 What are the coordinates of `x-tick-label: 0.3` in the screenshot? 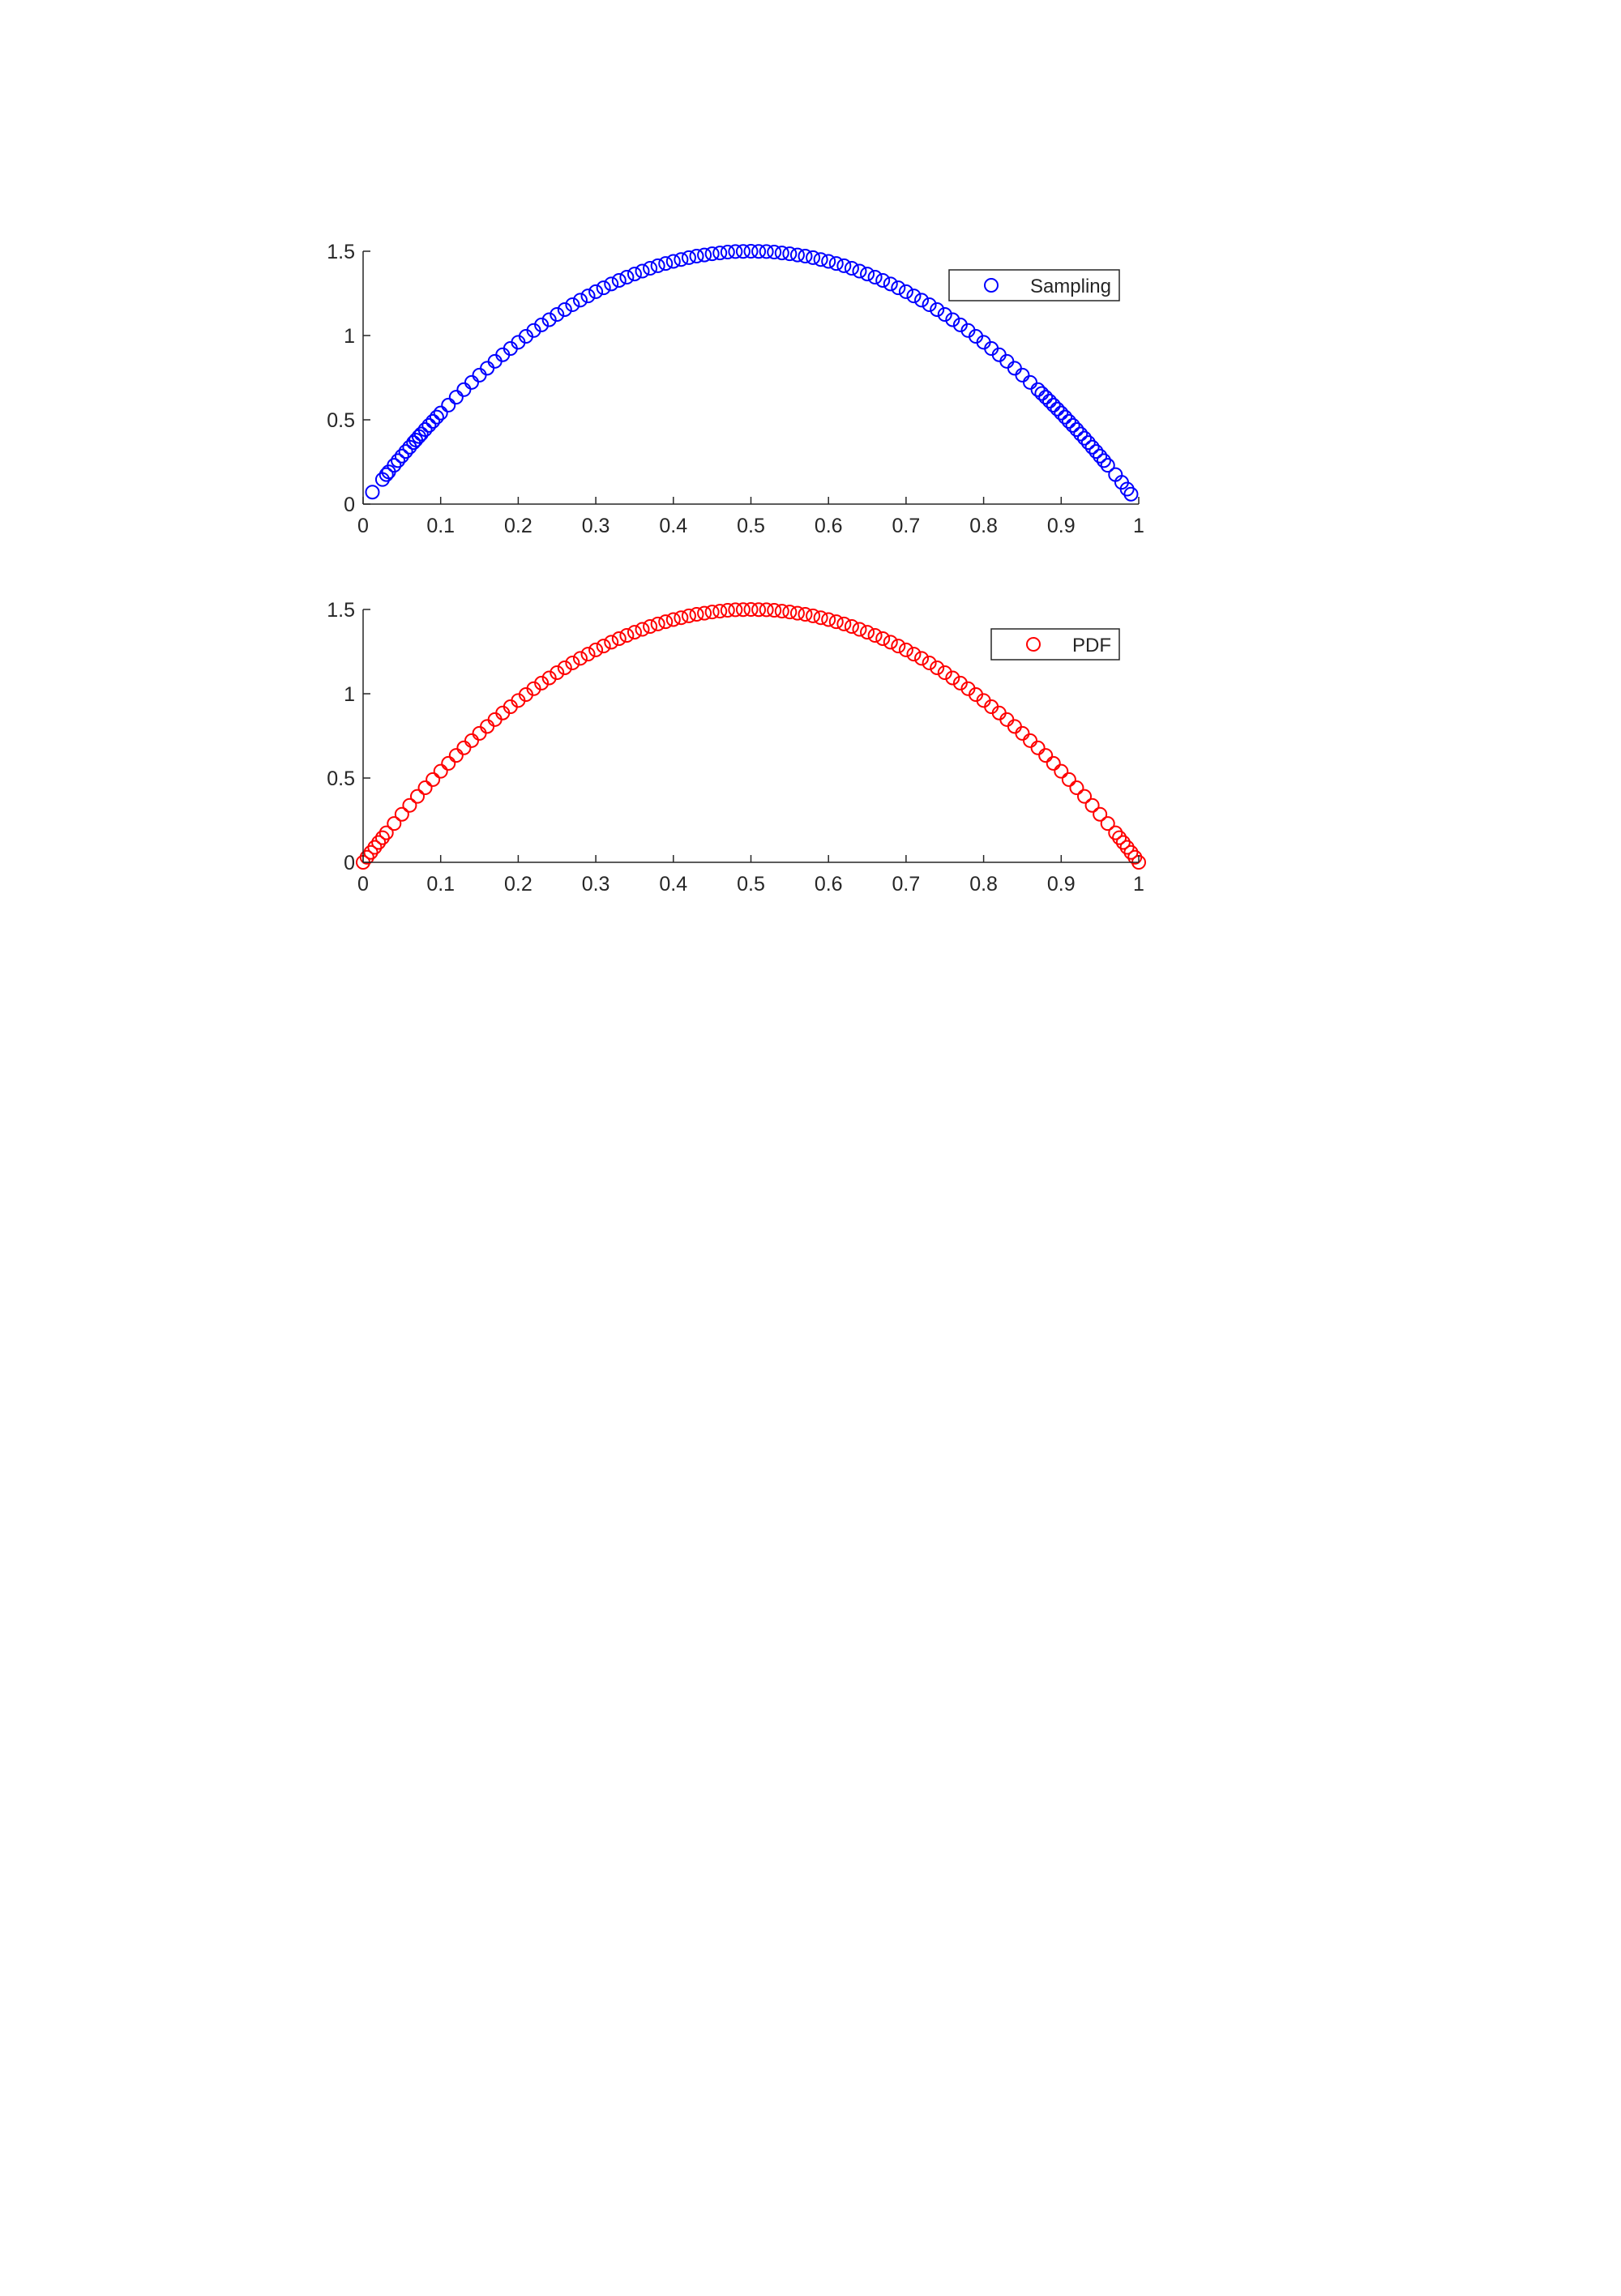 It's located at (596, 526).